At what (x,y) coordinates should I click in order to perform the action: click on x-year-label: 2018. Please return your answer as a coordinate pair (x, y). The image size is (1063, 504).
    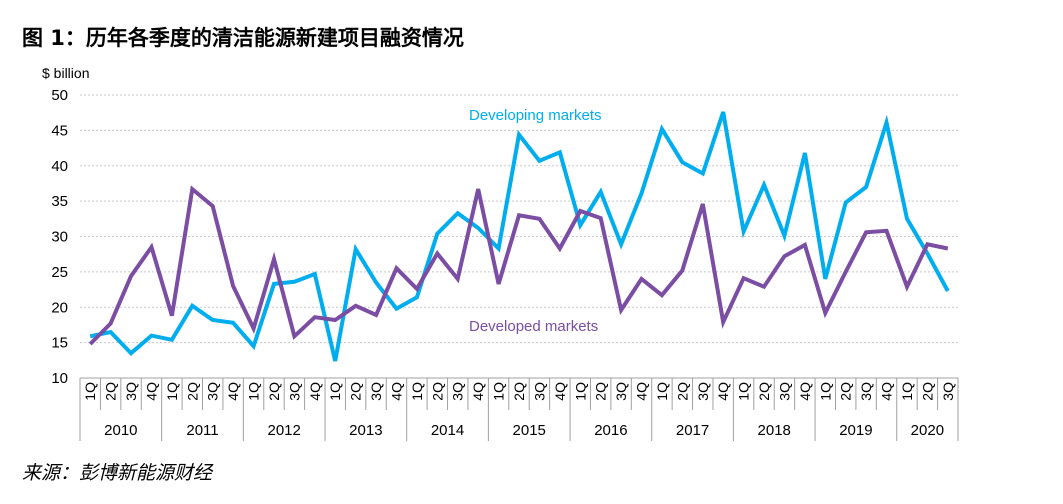
    Looking at the image, I should click on (774, 430).